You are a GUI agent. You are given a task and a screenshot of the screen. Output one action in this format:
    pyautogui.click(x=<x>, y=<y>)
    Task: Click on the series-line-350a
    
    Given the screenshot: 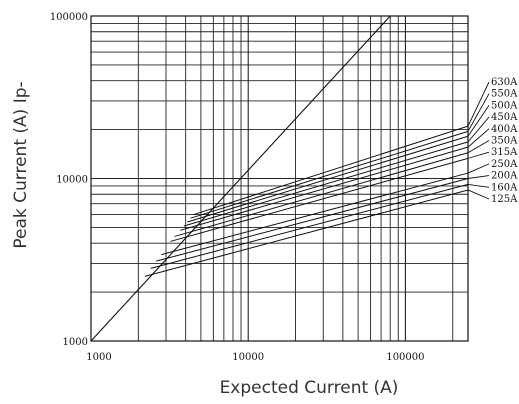 What is the action you would take?
    pyautogui.click(x=321, y=194)
    